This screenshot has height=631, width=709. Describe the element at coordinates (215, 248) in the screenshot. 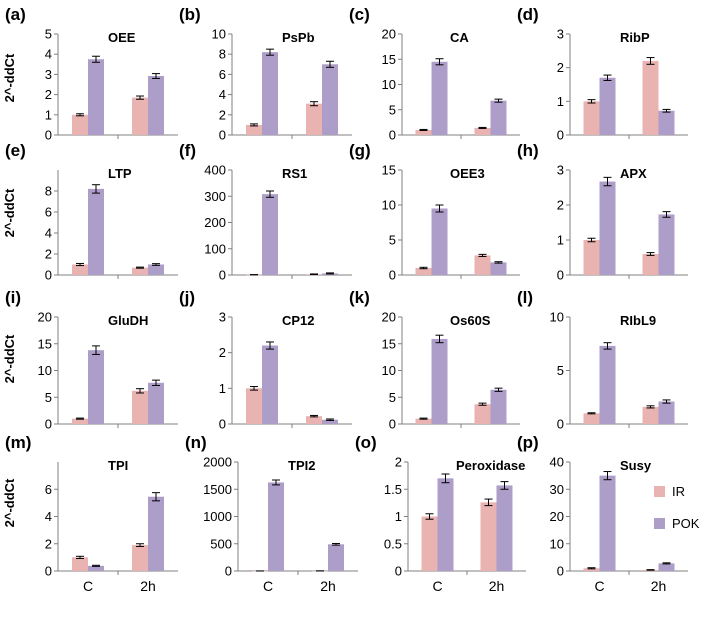

I see `y-tick-label: 100` at that location.